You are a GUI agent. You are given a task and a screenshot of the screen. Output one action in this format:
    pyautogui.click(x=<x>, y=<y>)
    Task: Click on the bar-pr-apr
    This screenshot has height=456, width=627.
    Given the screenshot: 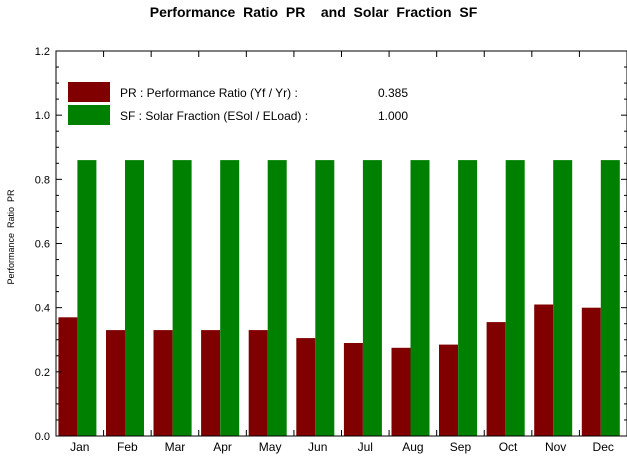 What is the action you would take?
    pyautogui.click(x=211, y=383)
    